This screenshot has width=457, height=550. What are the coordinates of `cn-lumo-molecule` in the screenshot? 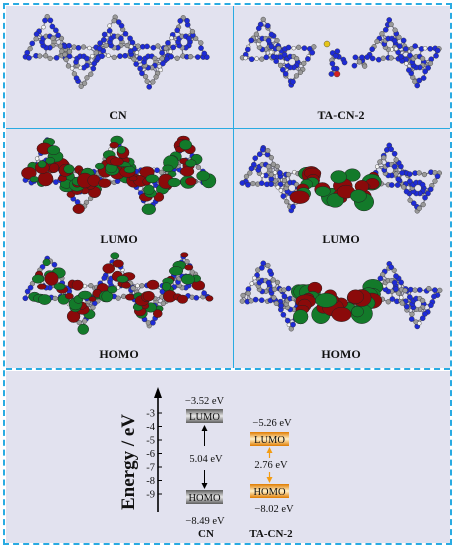 It's located at (119, 175).